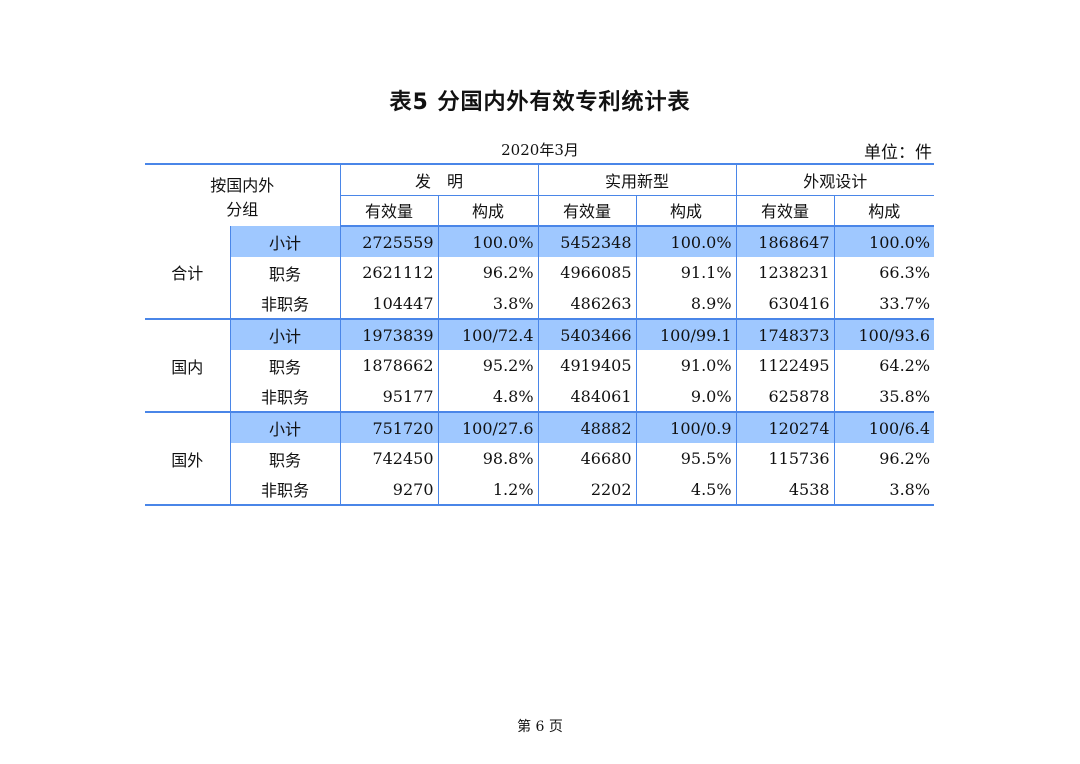 The width and height of the screenshot is (1080, 764). I want to click on category-header-design: 外观设计, so click(835, 179).